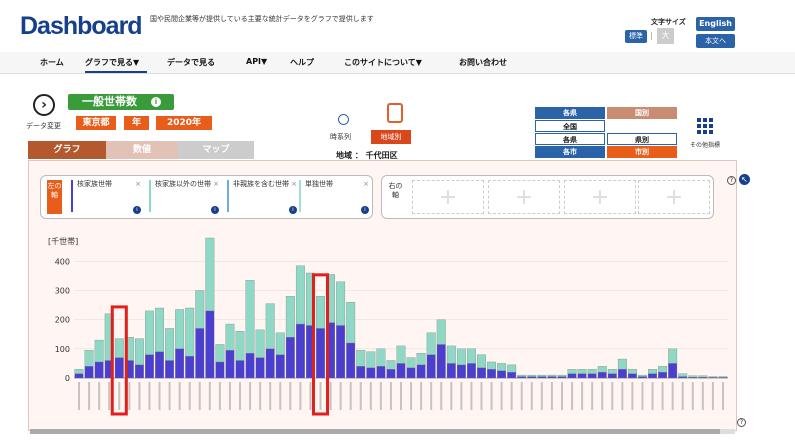 The image size is (795, 441). I want to click on highlight-box, so click(320, 344).